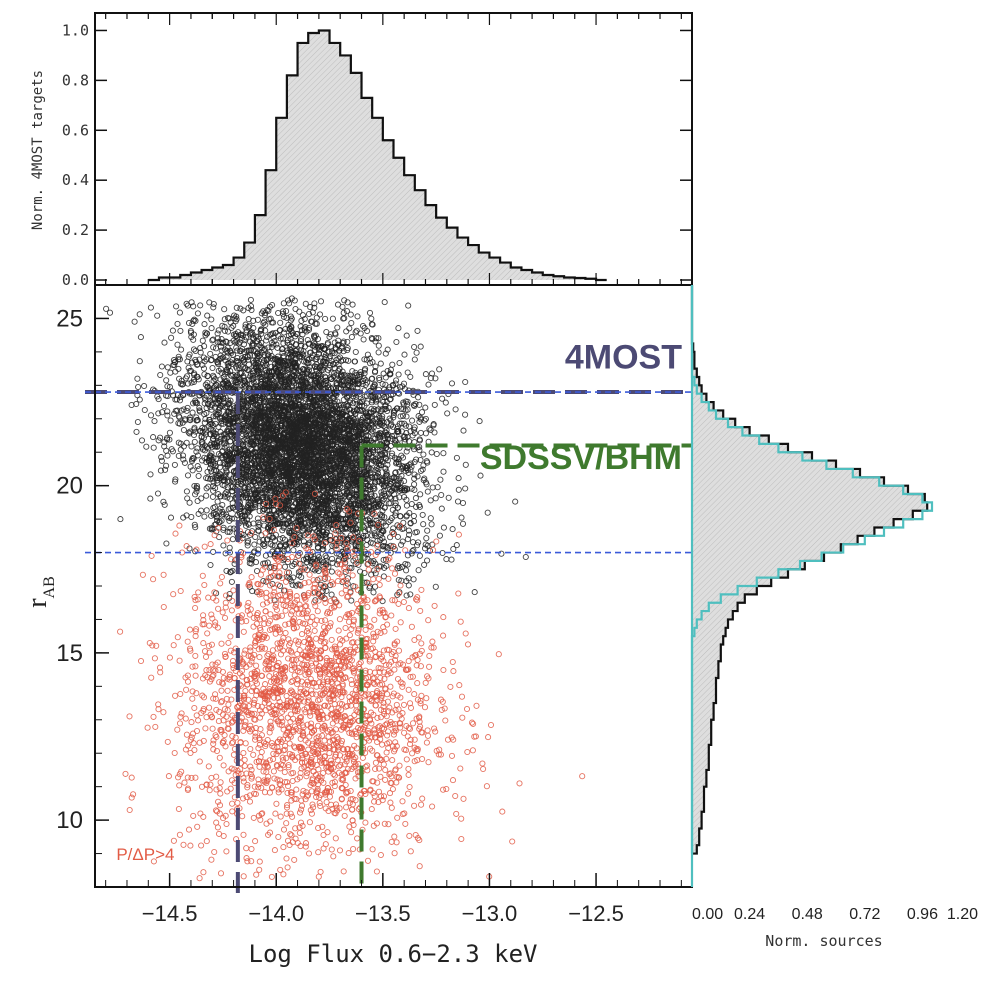 This screenshot has height=992, width=996. I want to click on top-y-axis-label: Norm. 4MOST targets, so click(38, 150).